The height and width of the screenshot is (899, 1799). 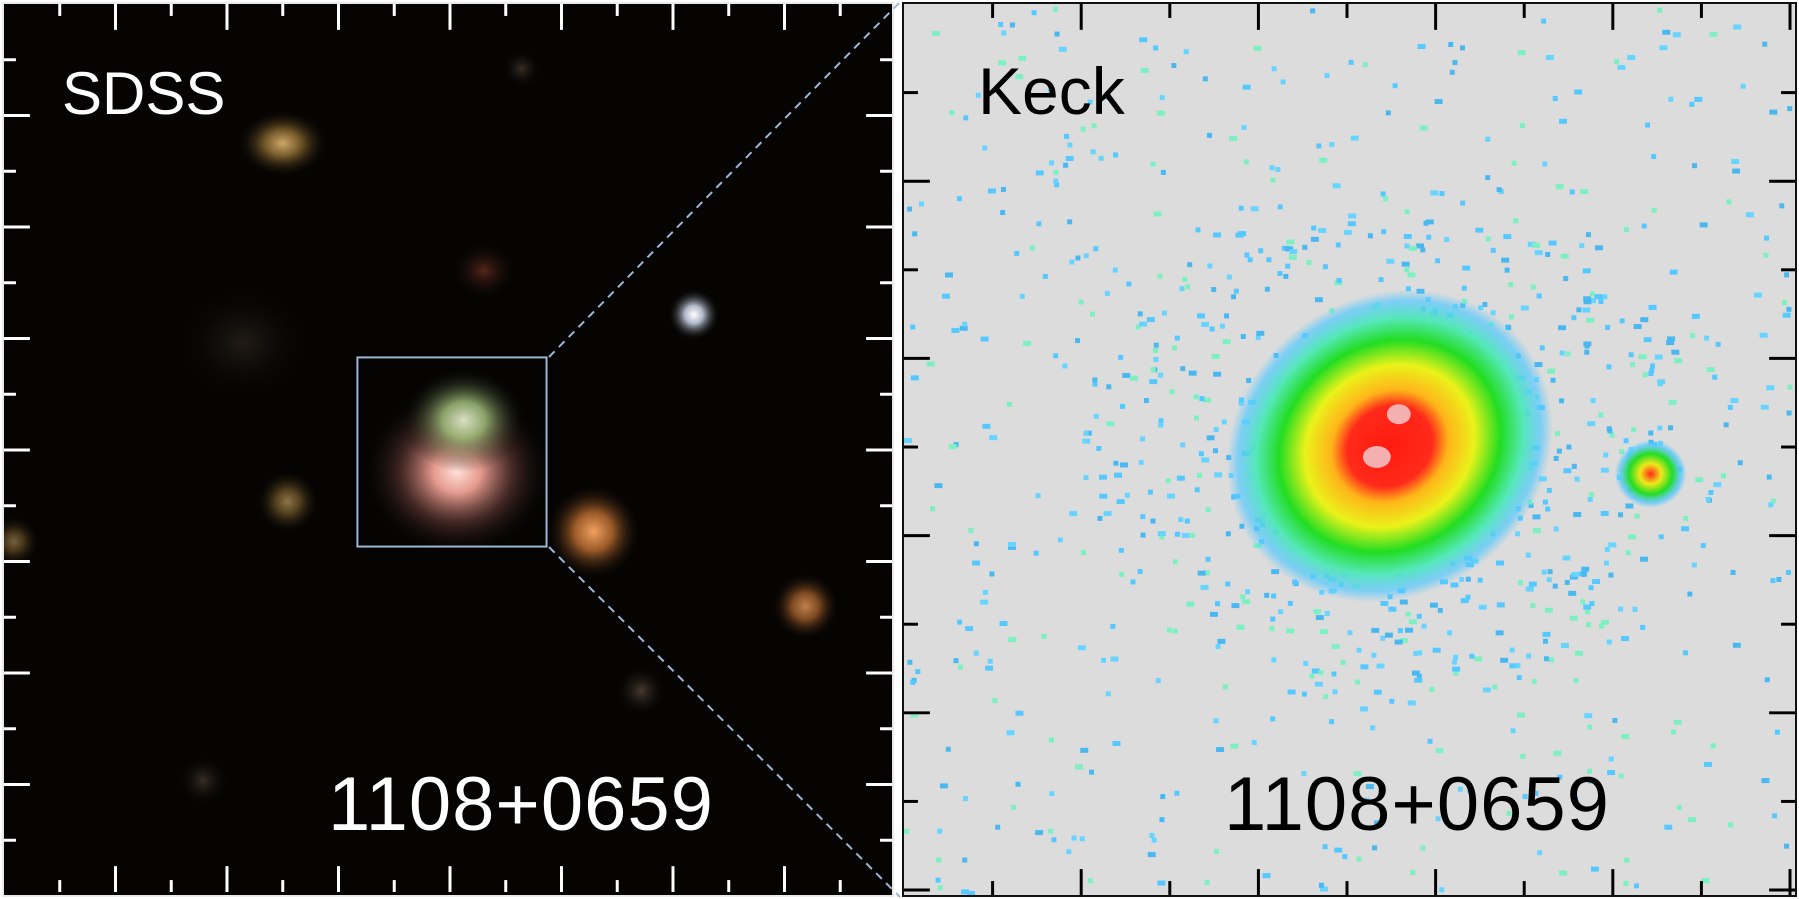 I want to click on zoom-box, so click(x=452, y=452).